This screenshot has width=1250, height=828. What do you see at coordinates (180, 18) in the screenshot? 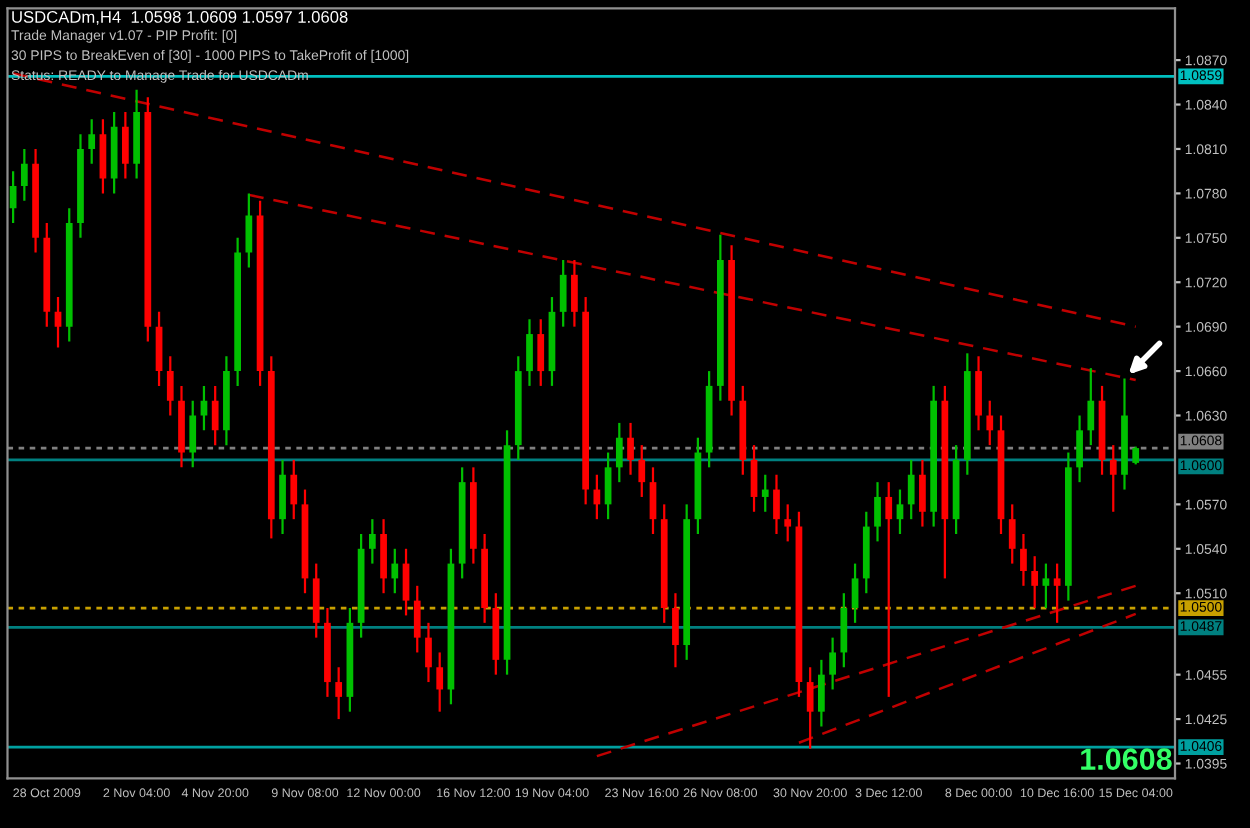
I see `chart-title: USDCADm,H4 1.0598 1.0609 1.0597 1.0608` at bounding box center [180, 18].